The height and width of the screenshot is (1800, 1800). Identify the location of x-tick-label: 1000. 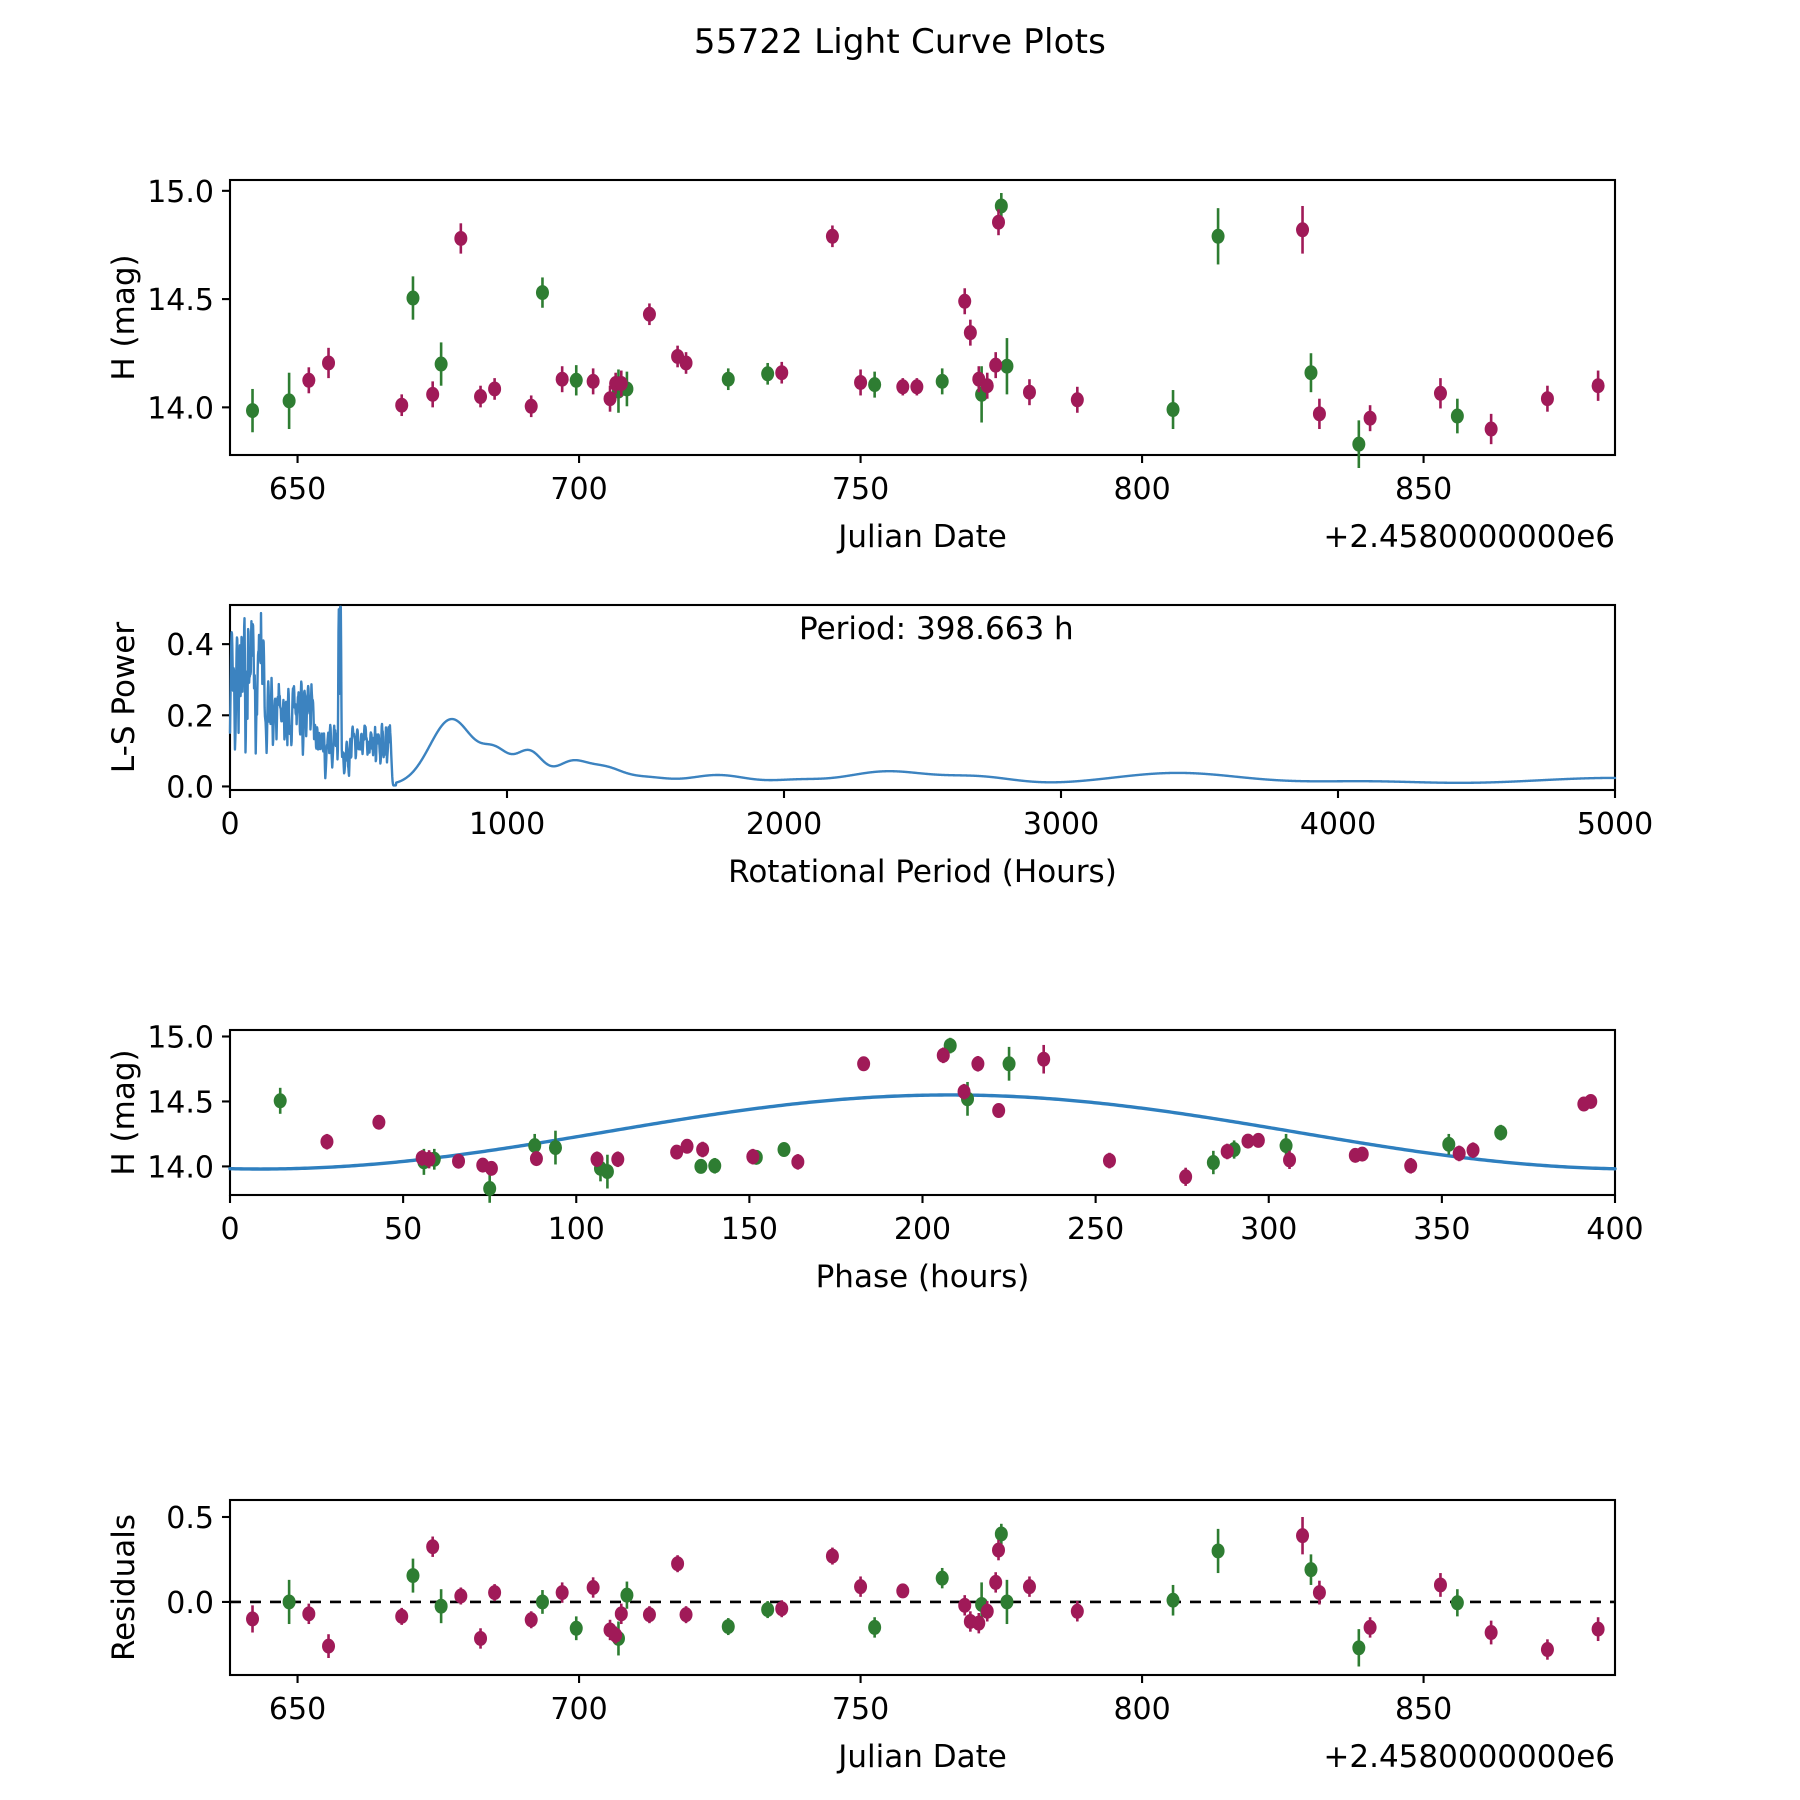
(507, 824).